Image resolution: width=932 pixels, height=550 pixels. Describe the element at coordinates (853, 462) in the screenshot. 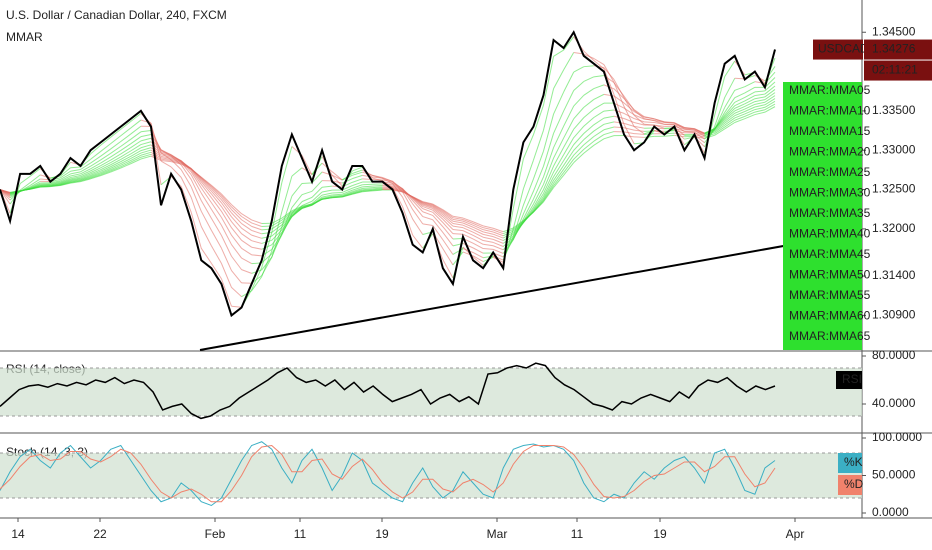

I see `legend-entry: %K` at that location.